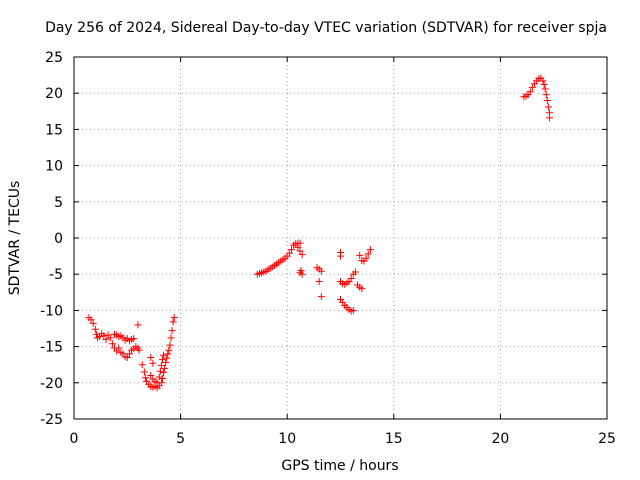 The height and width of the screenshot is (480, 640). What do you see at coordinates (287, 439) in the screenshot?
I see `x-tick-label: 10` at bounding box center [287, 439].